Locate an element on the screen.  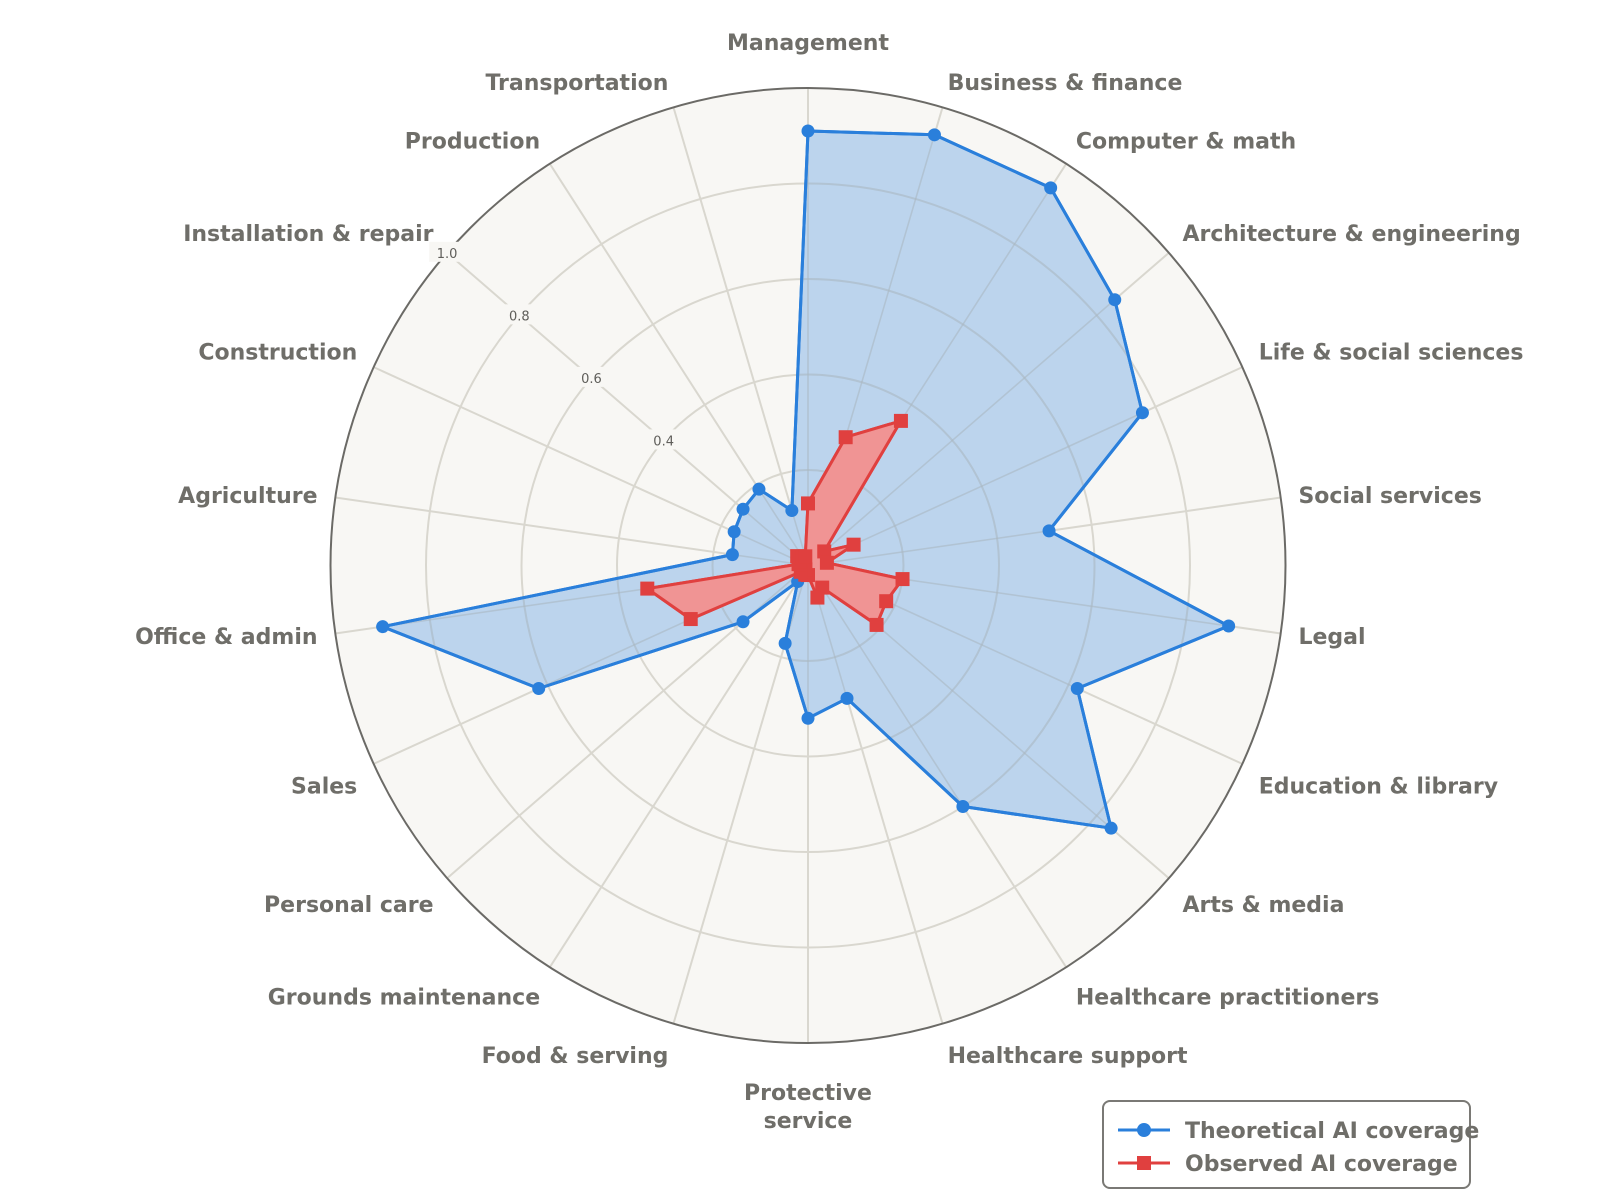
grid-ring-overlay is located at coordinates (808, 565).